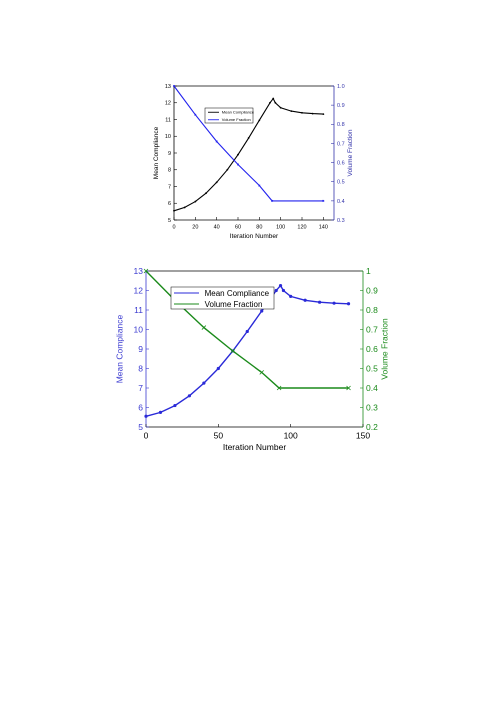 The image size is (496, 702). Describe the element at coordinates (254, 447) in the screenshot. I see `x-axis-label: Iteration Number` at that location.